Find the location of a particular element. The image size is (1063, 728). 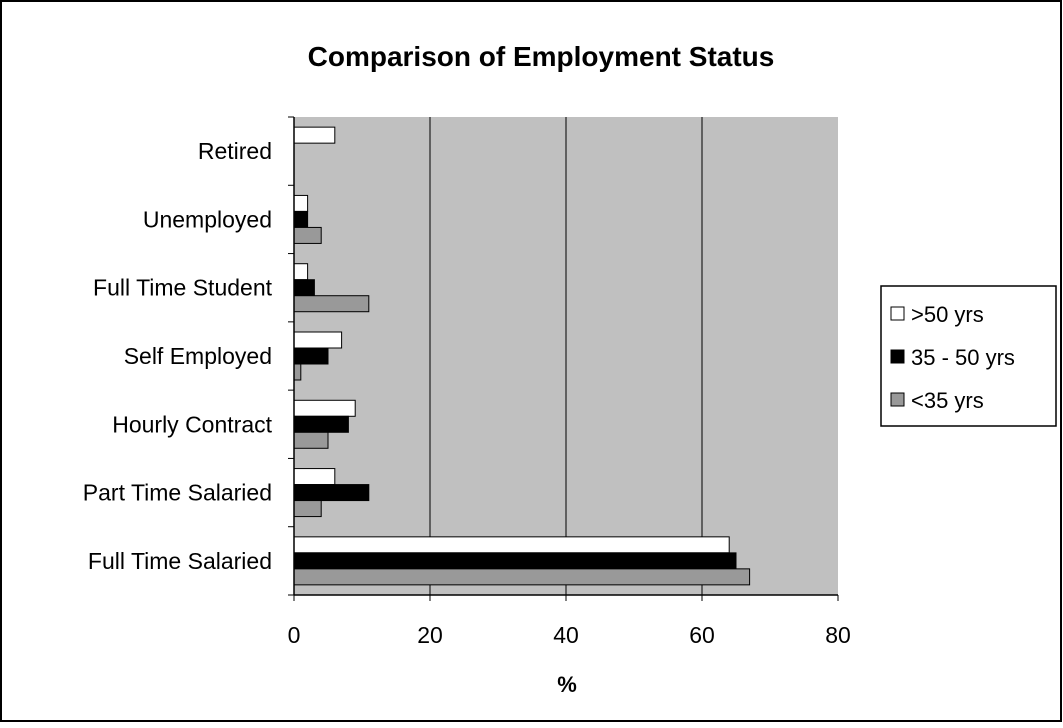

x-tick-labels: 0 20 40 60 80 is located at coordinates (569, 635).